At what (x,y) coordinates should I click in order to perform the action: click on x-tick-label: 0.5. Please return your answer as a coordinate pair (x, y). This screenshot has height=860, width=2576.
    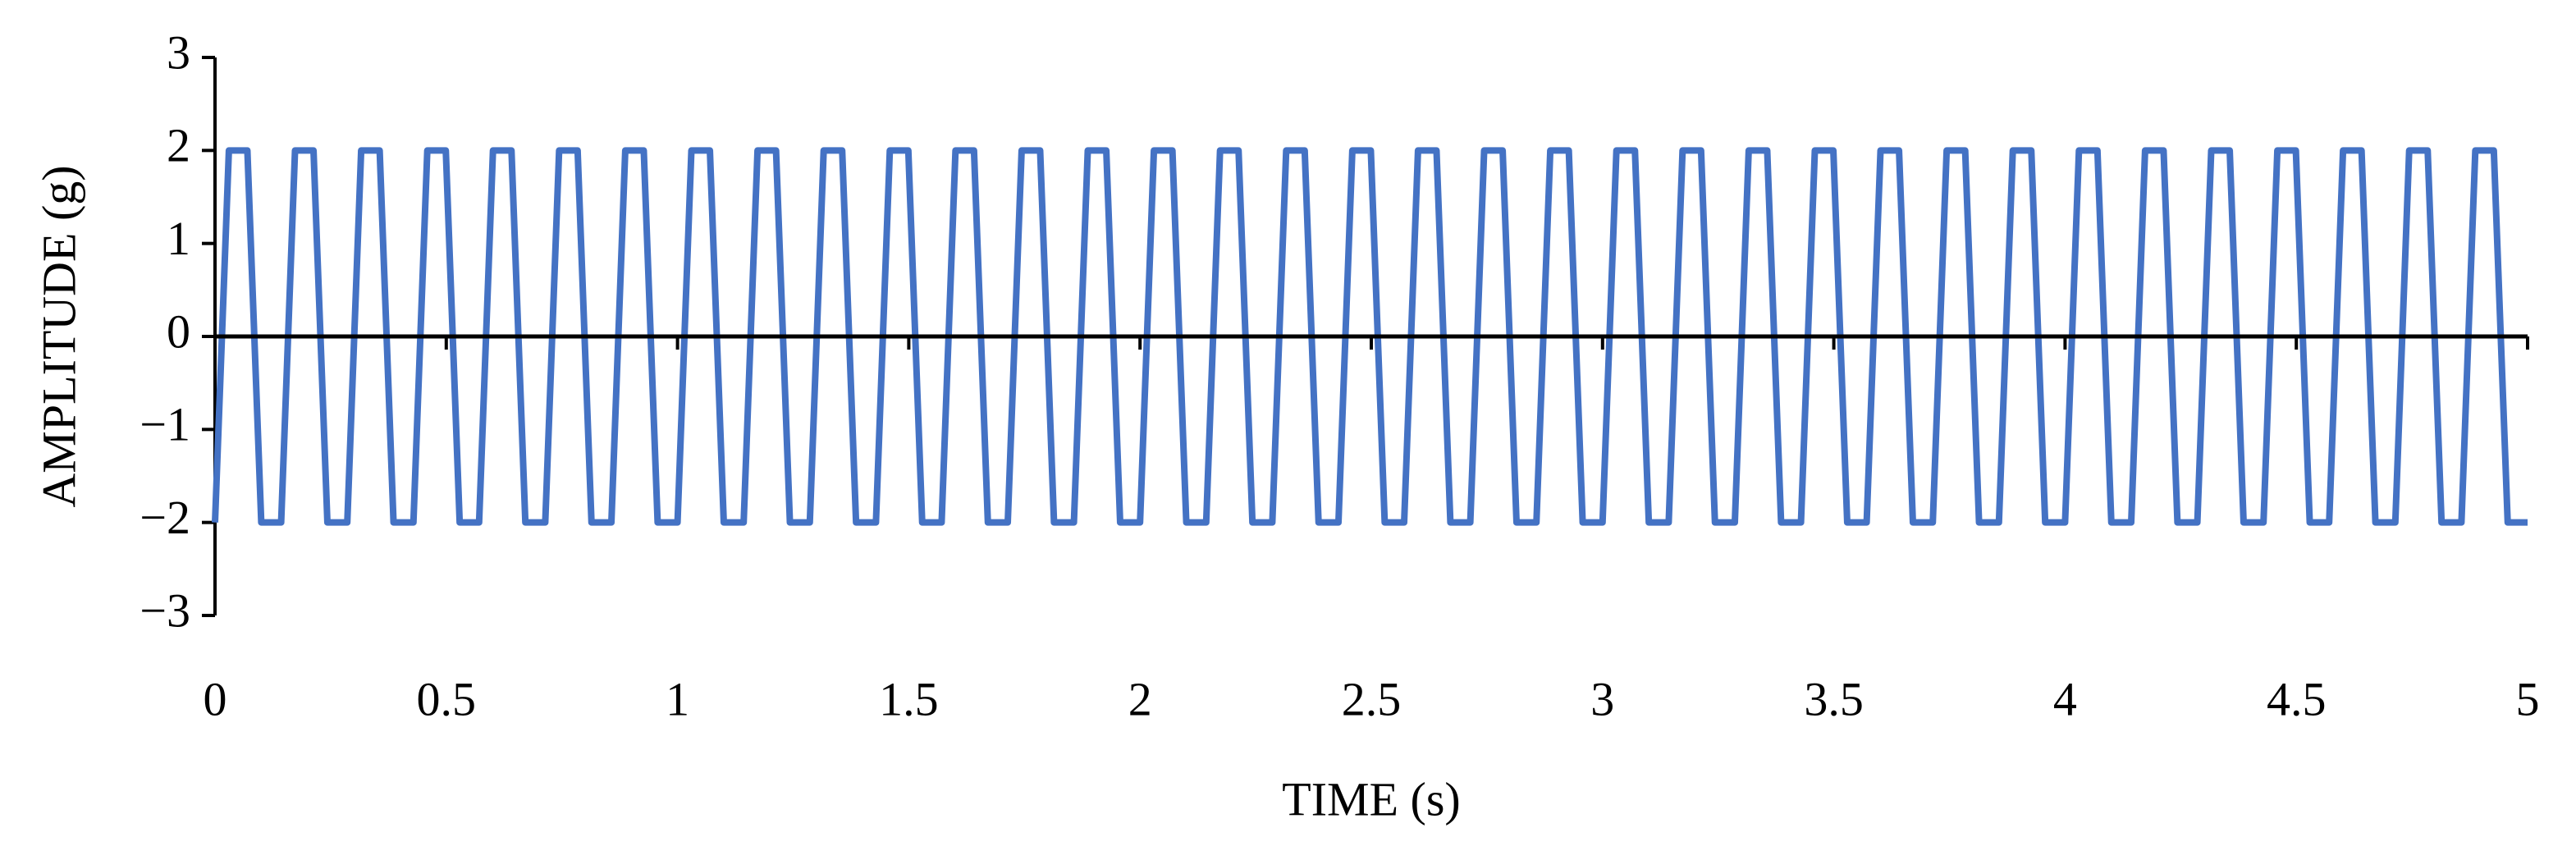
    Looking at the image, I should click on (447, 698).